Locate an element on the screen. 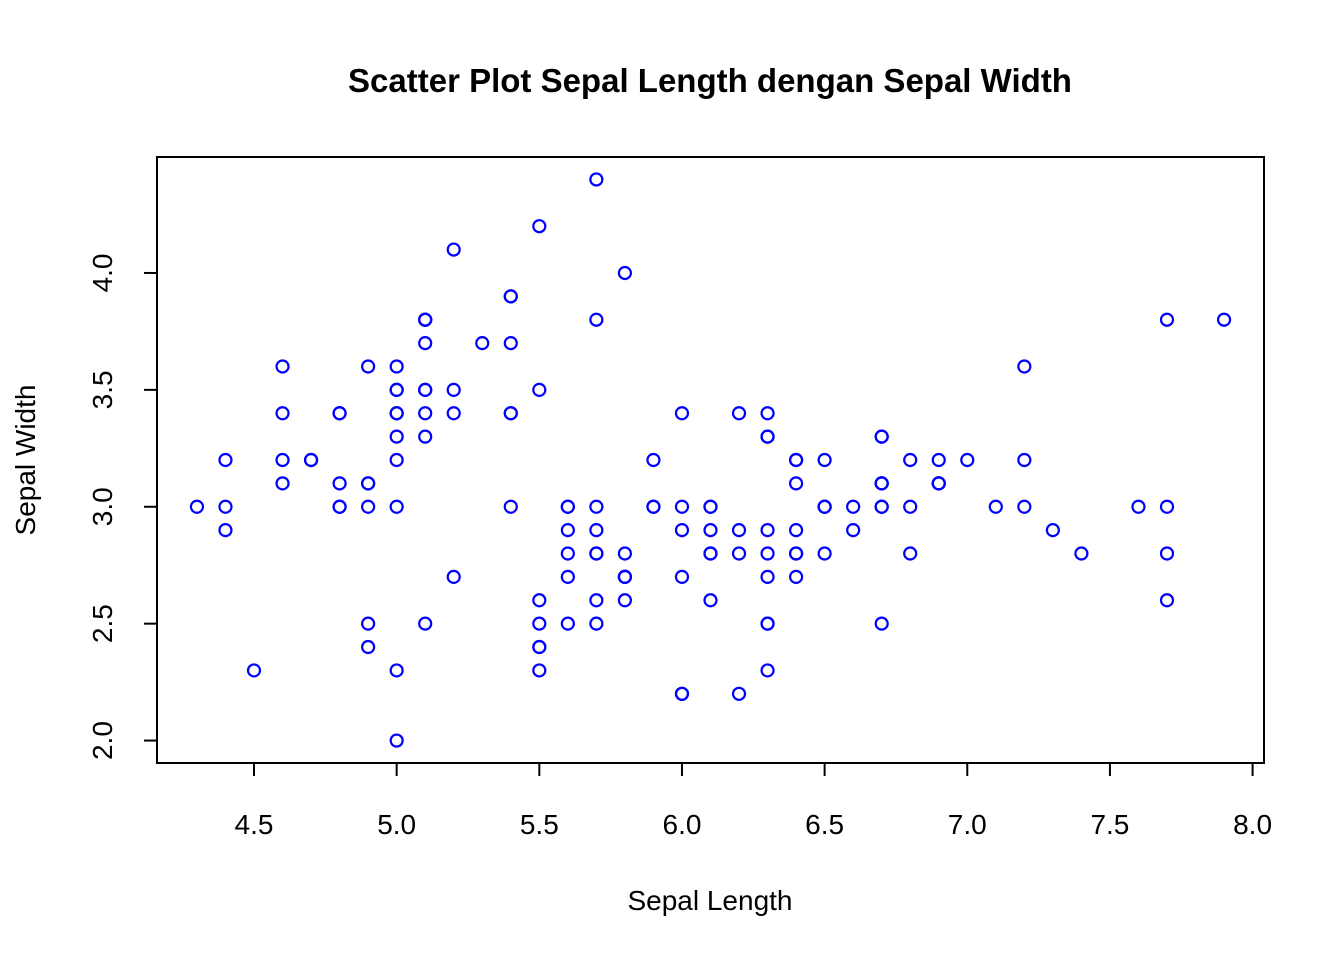  x-tick-label: 7.5 is located at coordinates (1109, 824).